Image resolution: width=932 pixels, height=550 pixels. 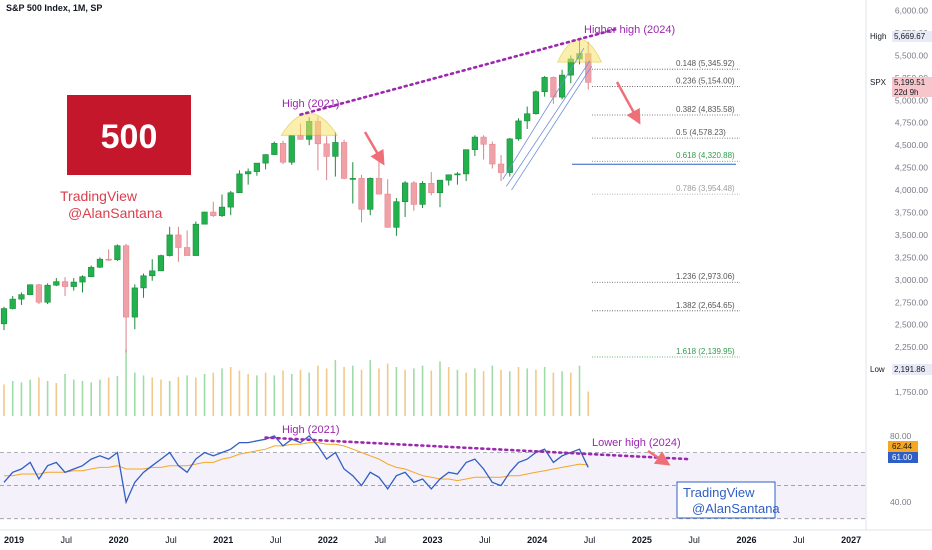 What do you see at coordinates (310, 104) in the screenshot?
I see `annotation-high-2021: High (2021)` at bounding box center [310, 104].